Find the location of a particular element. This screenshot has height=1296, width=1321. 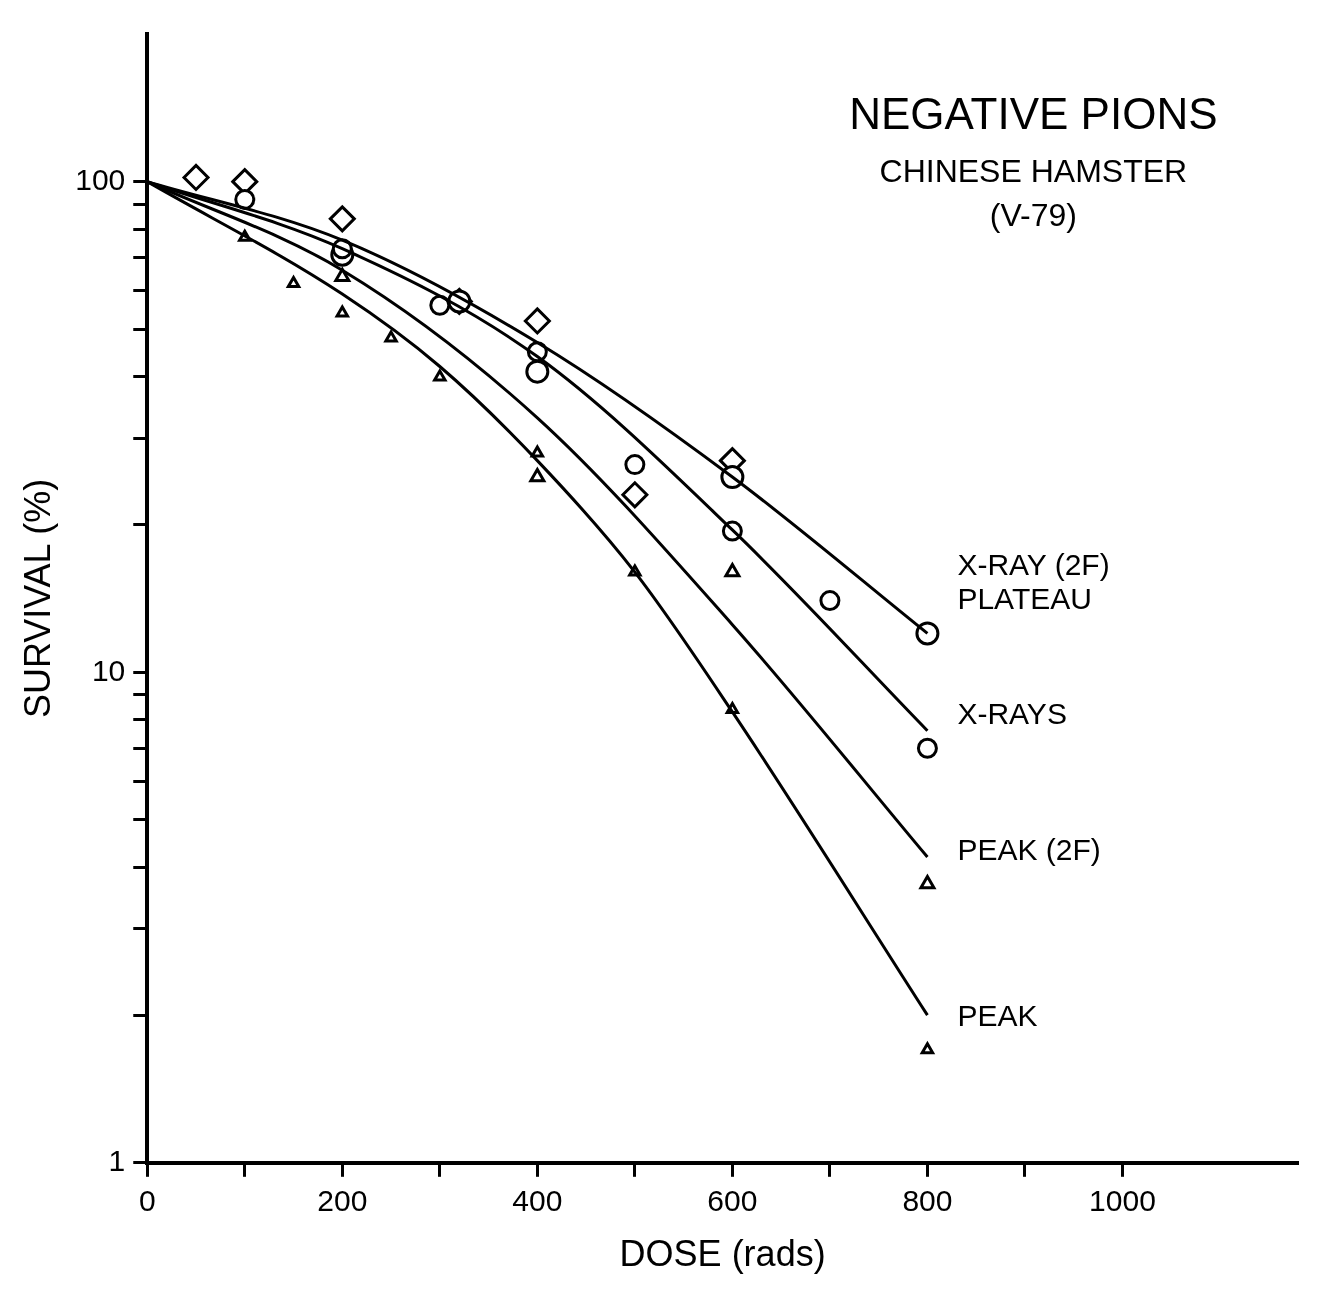

x-tick-label: 0 is located at coordinates (147, 1201).